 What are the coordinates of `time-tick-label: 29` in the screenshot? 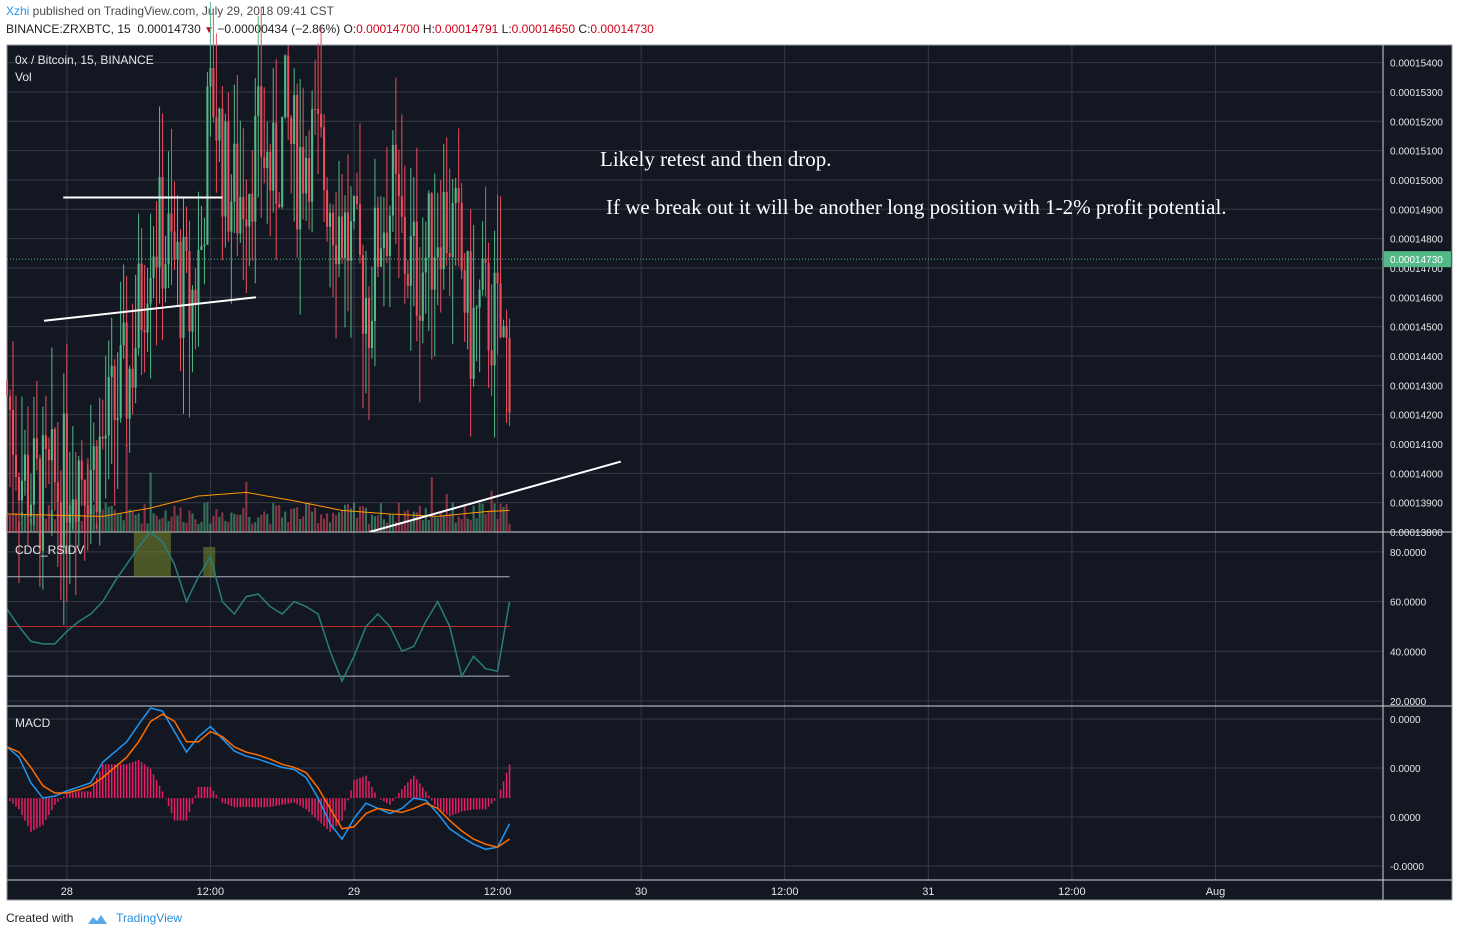 It's located at (354, 892).